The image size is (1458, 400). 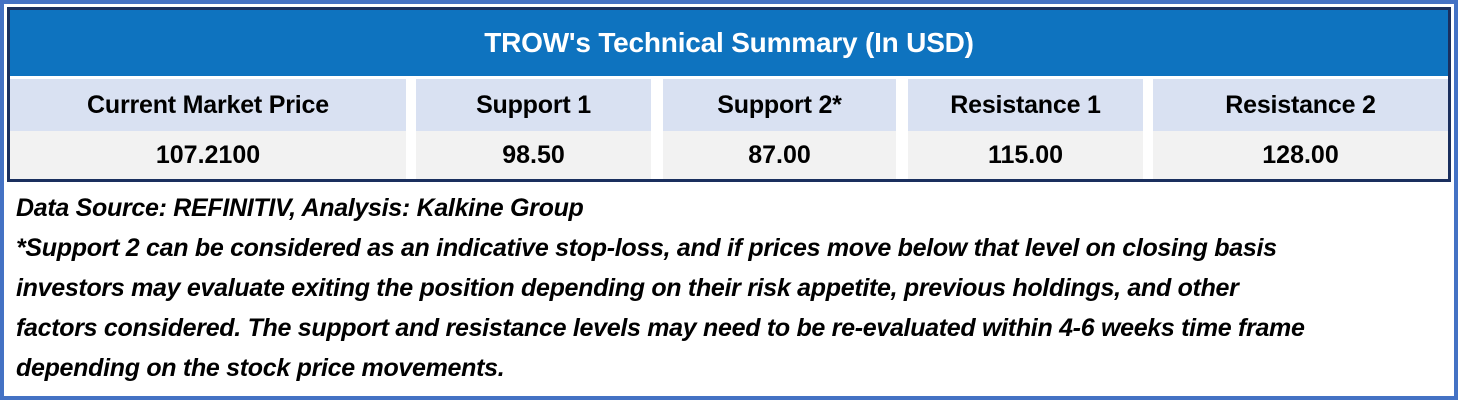 I want to click on column-value: 115.00, so click(x=1025, y=155).